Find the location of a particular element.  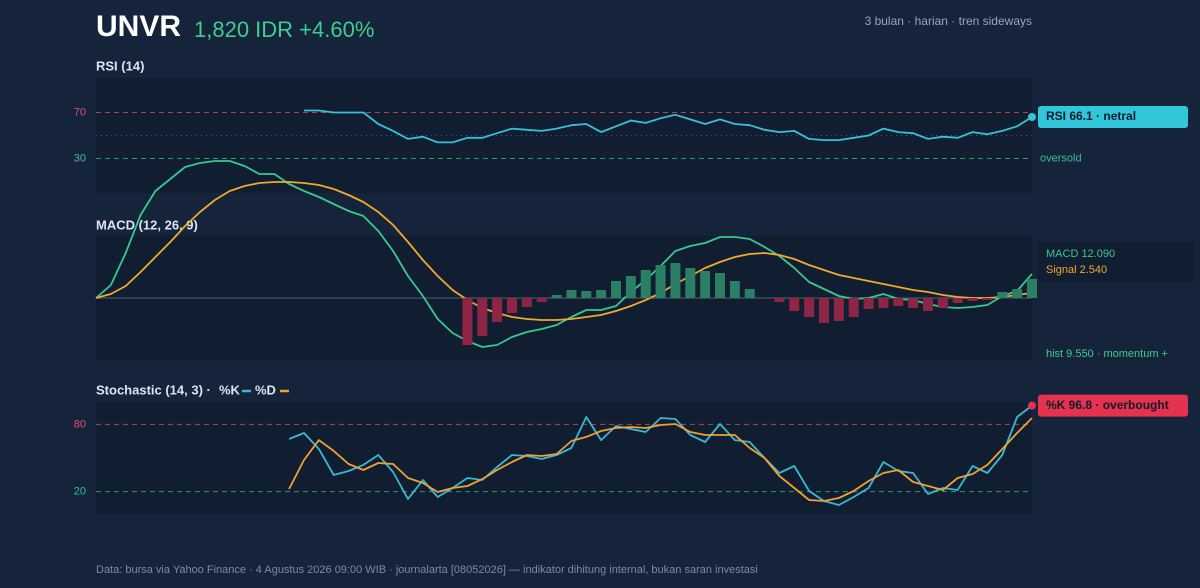

y-tick-label: 30 is located at coordinates (80, 158).